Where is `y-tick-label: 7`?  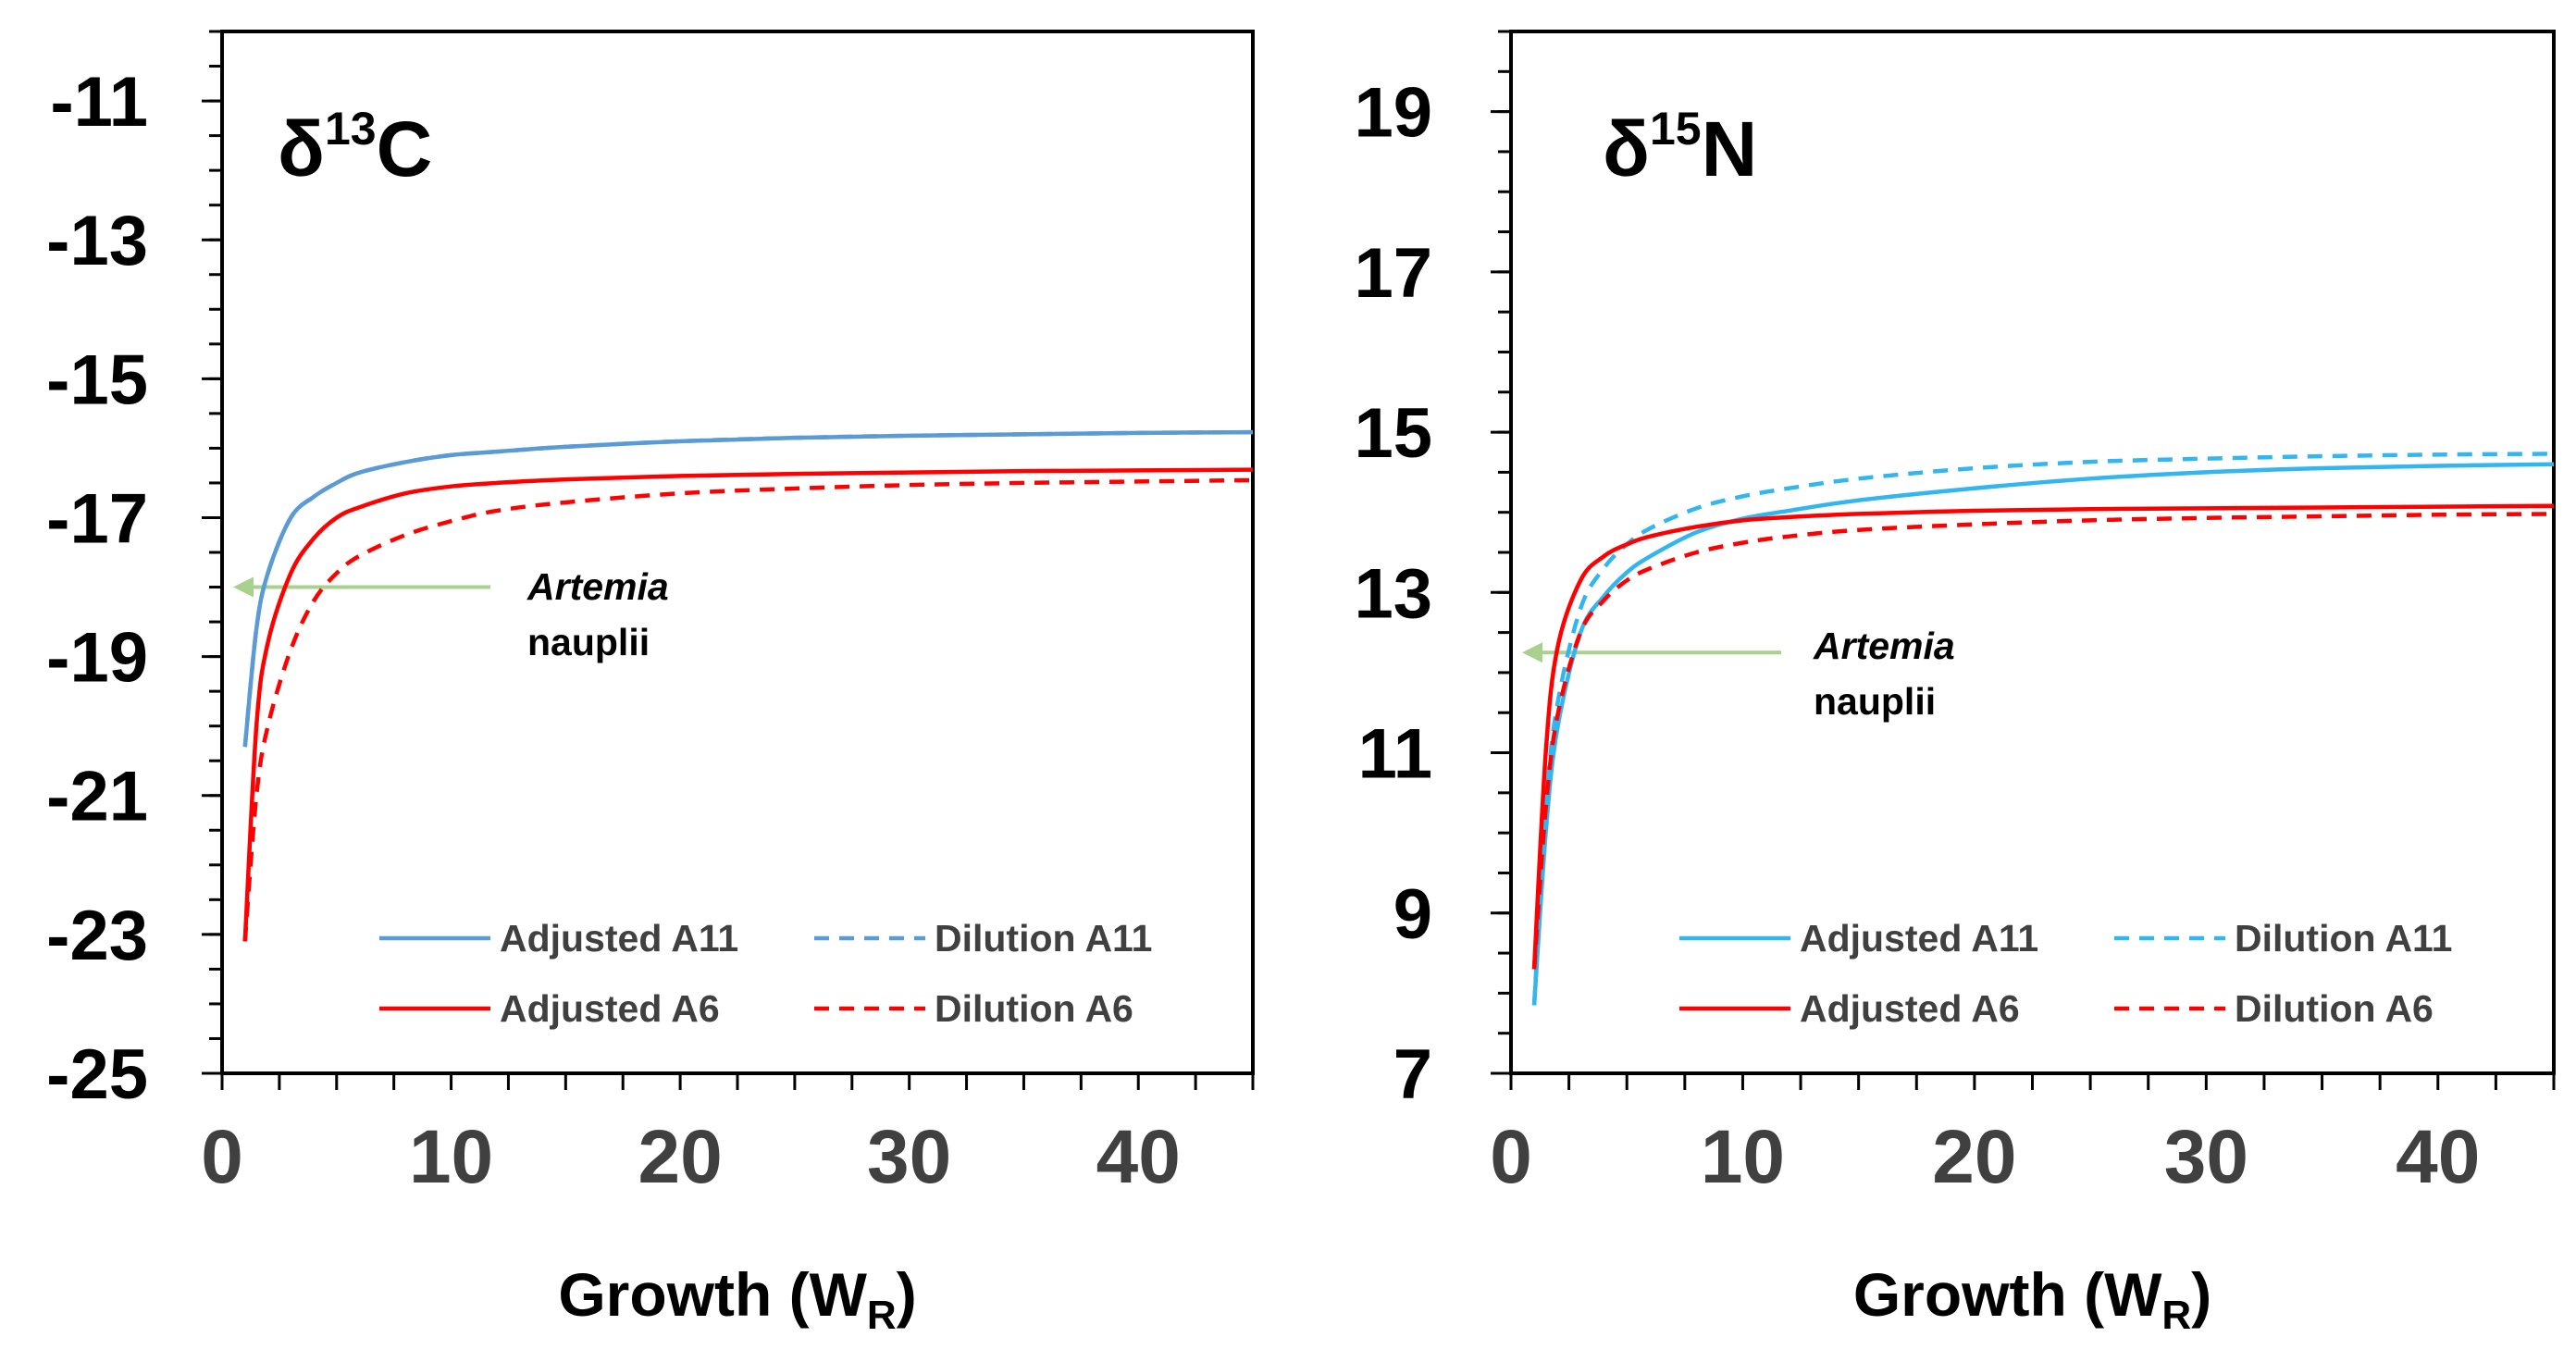 y-tick-label: 7 is located at coordinates (1412, 1074).